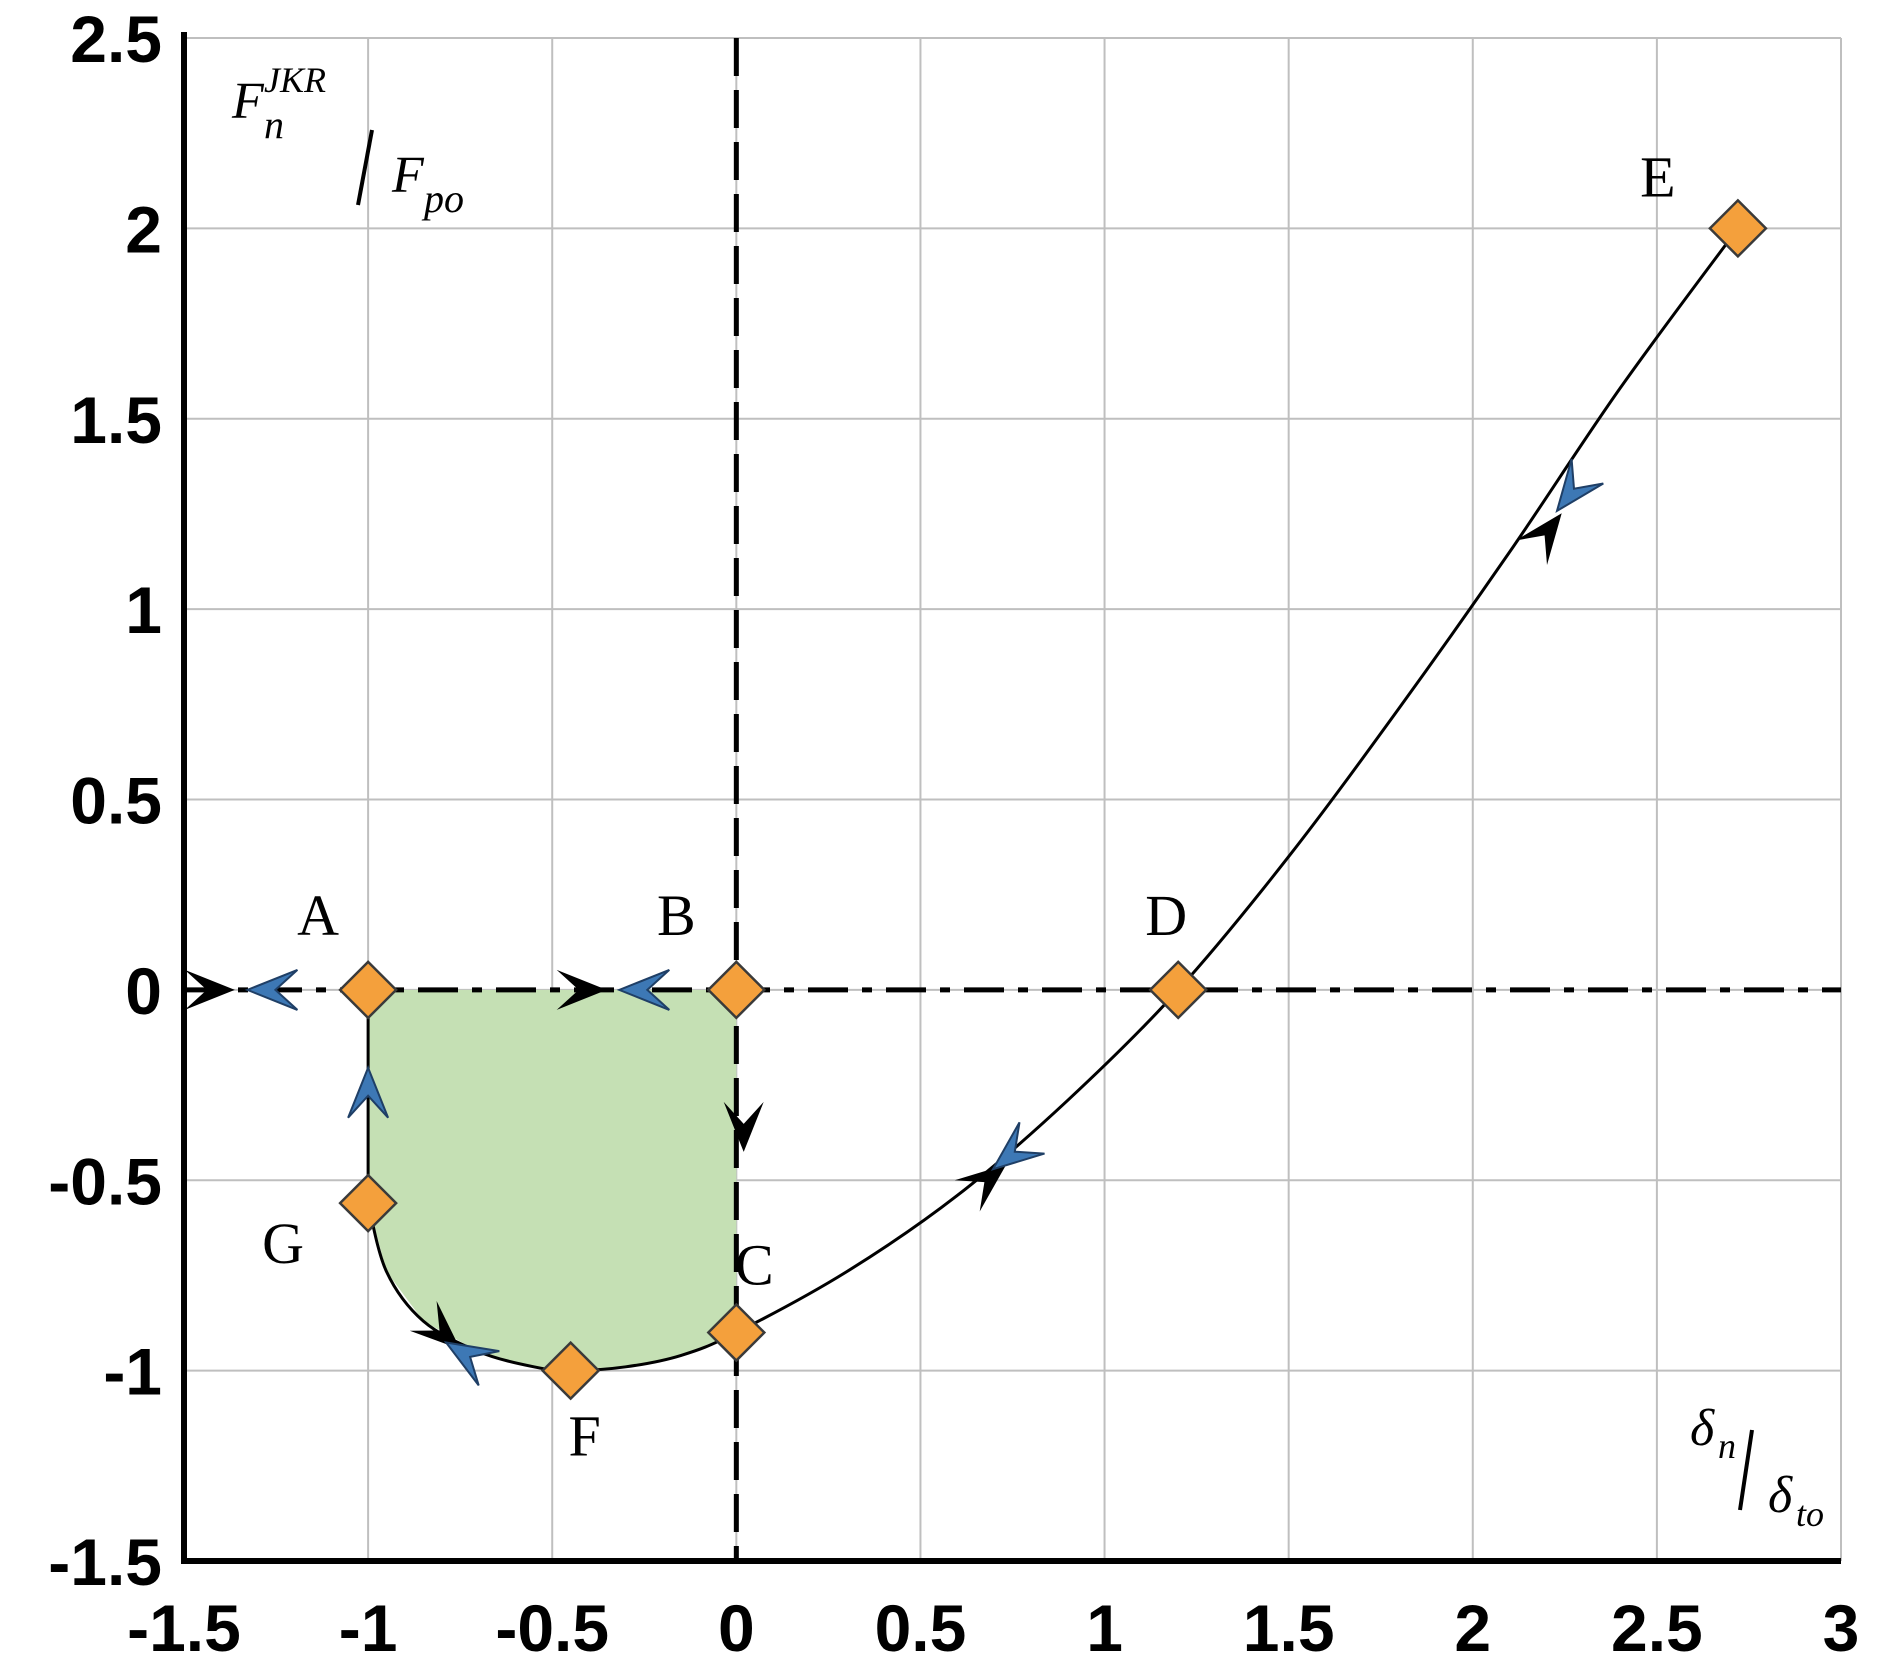 The height and width of the screenshot is (1673, 1891). What do you see at coordinates (754, 1265) in the screenshot?
I see `point-label-c: C` at bounding box center [754, 1265].